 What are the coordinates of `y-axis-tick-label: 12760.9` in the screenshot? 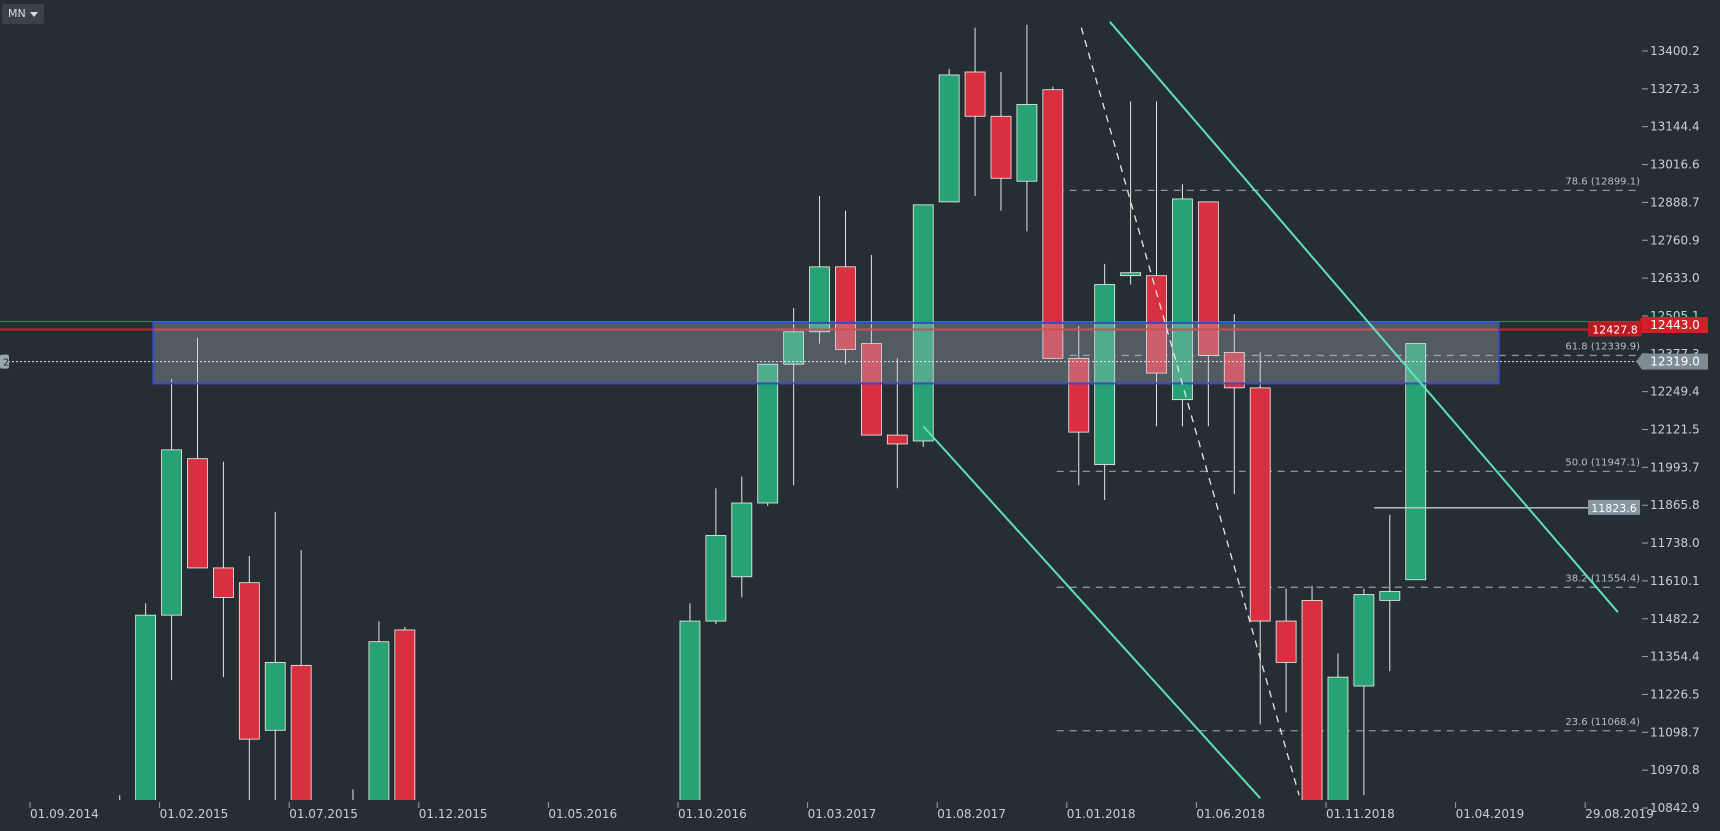 It's located at (1675, 240).